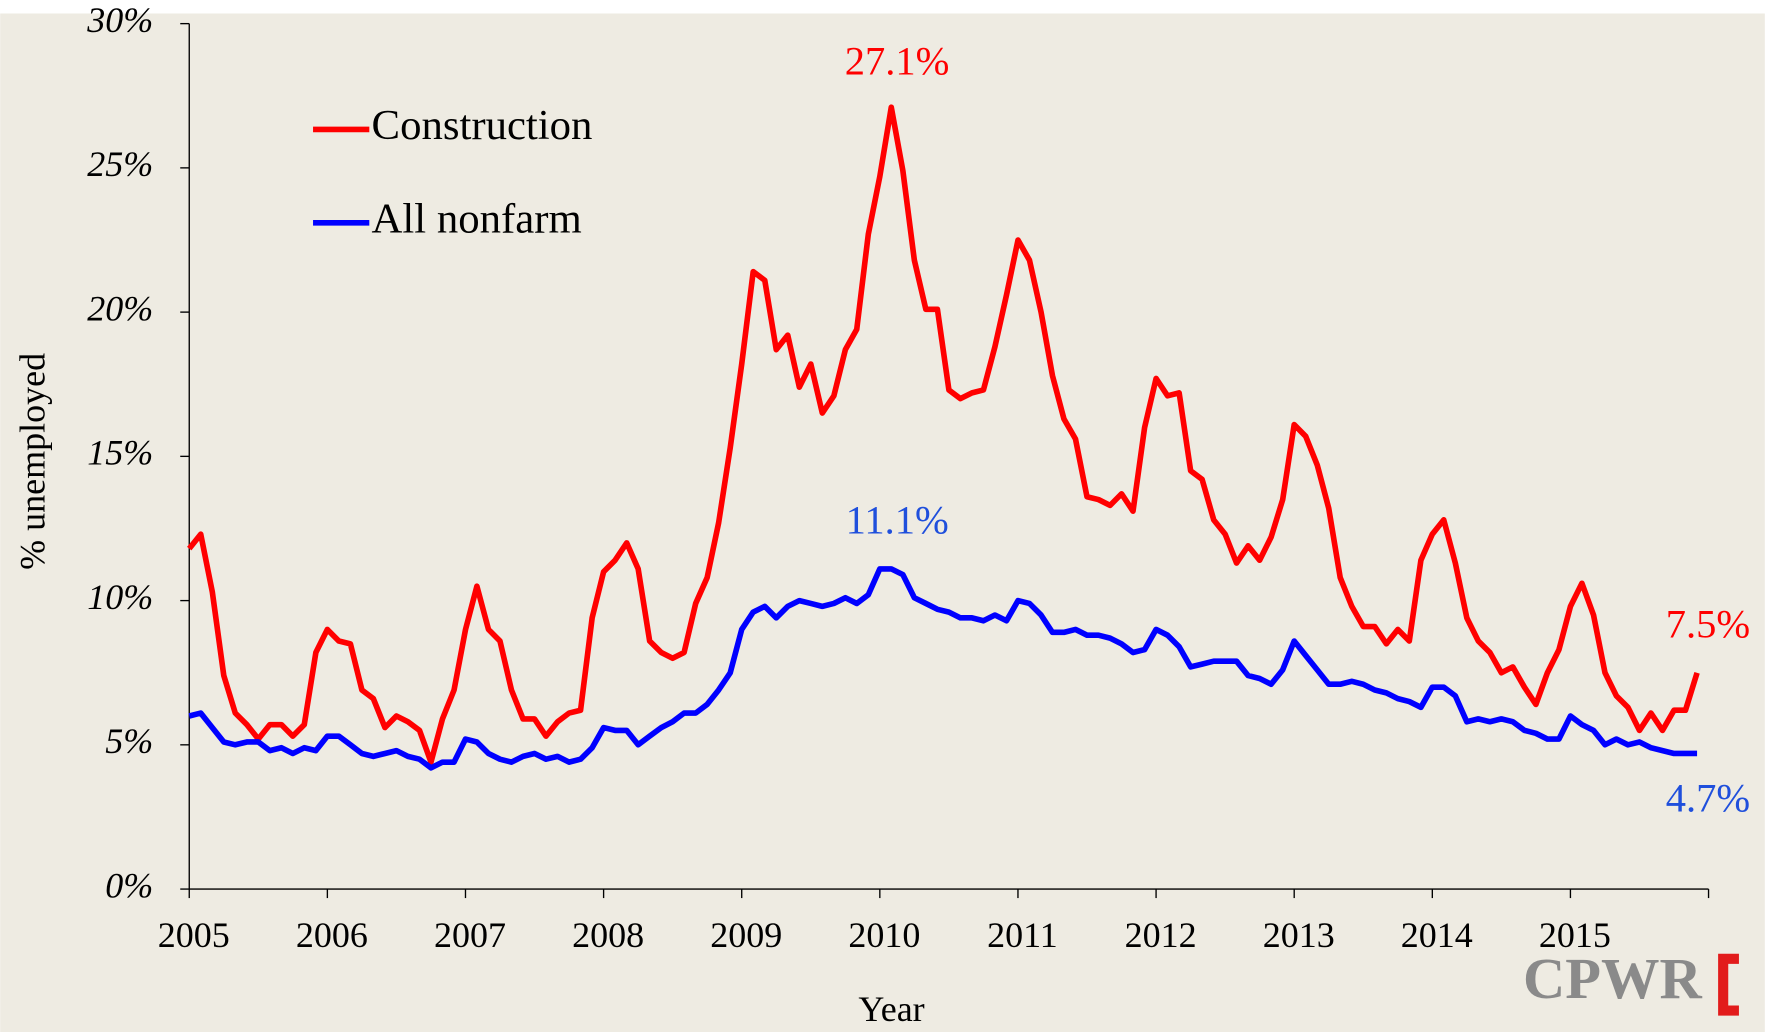 Image resolution: width=1765 pixels, height=1032 pixels. What do you see at coordinates (129, 885) in the screenshot?
I see `y-tick-label: 0%` at bounding box center [129, 885].